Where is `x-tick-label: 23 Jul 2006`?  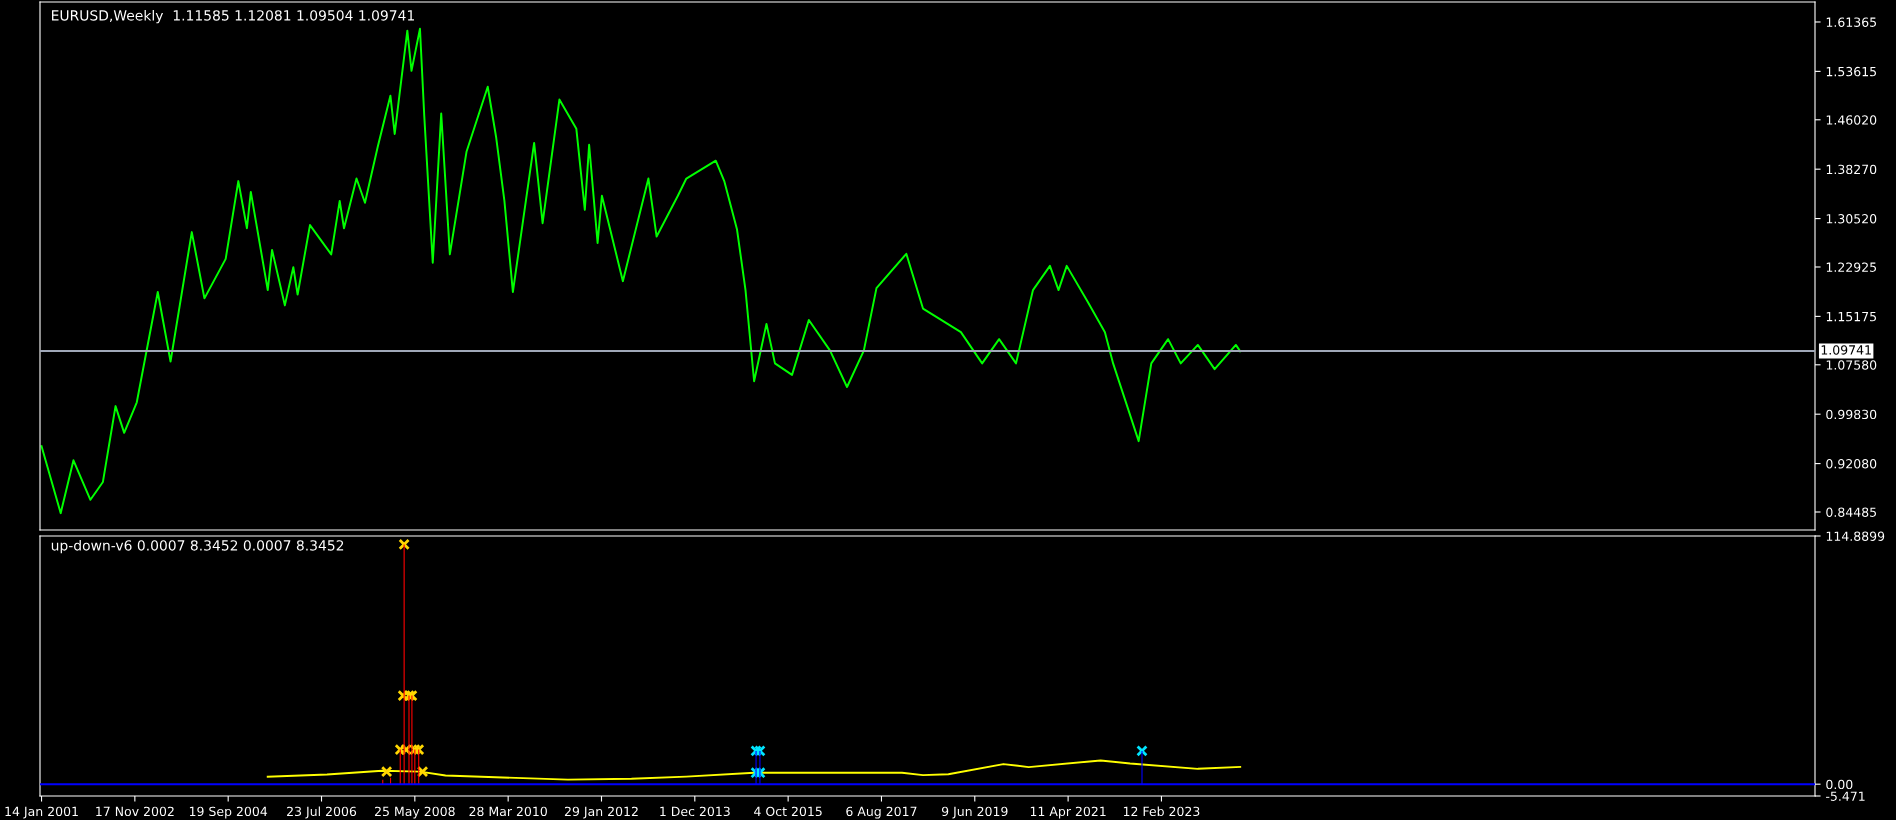
x-tick-label: 23 Jul 2006 is located at coordinates (322, 812).